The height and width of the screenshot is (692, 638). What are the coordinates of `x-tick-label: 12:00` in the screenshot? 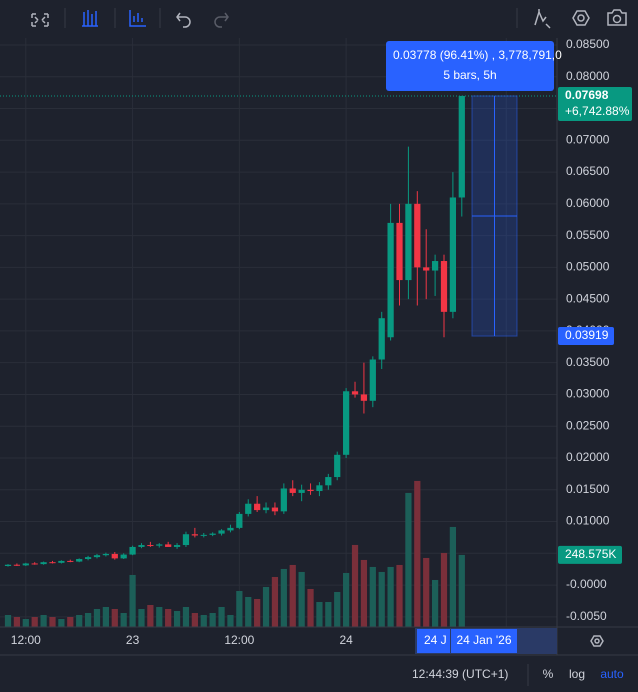 It's located at (239, 640).